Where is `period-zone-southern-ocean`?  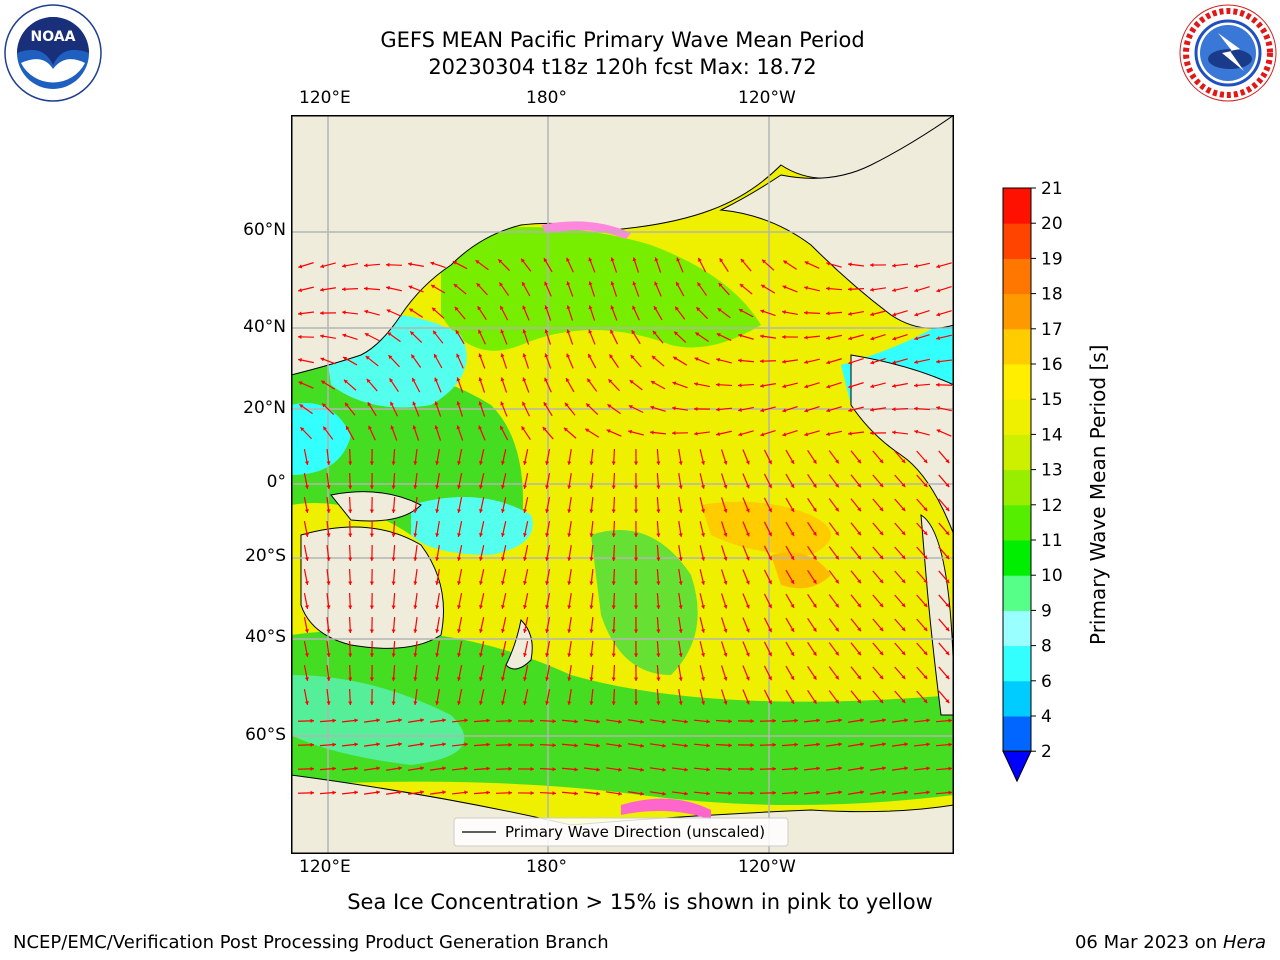 period-zone-southern-ocean is located at coordinates (622, 717).